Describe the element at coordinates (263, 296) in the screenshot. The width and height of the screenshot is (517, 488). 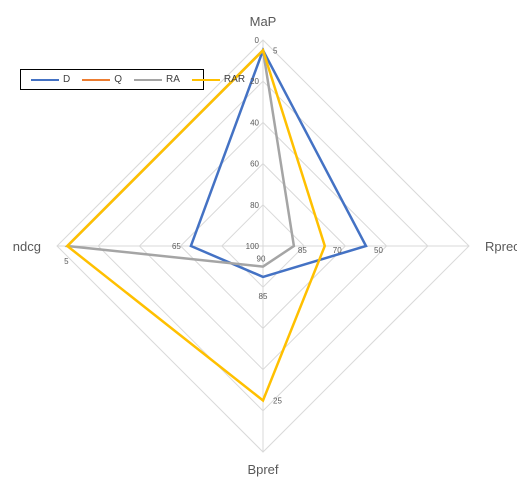
I see `value-label-bpref-85: 85` at that location.